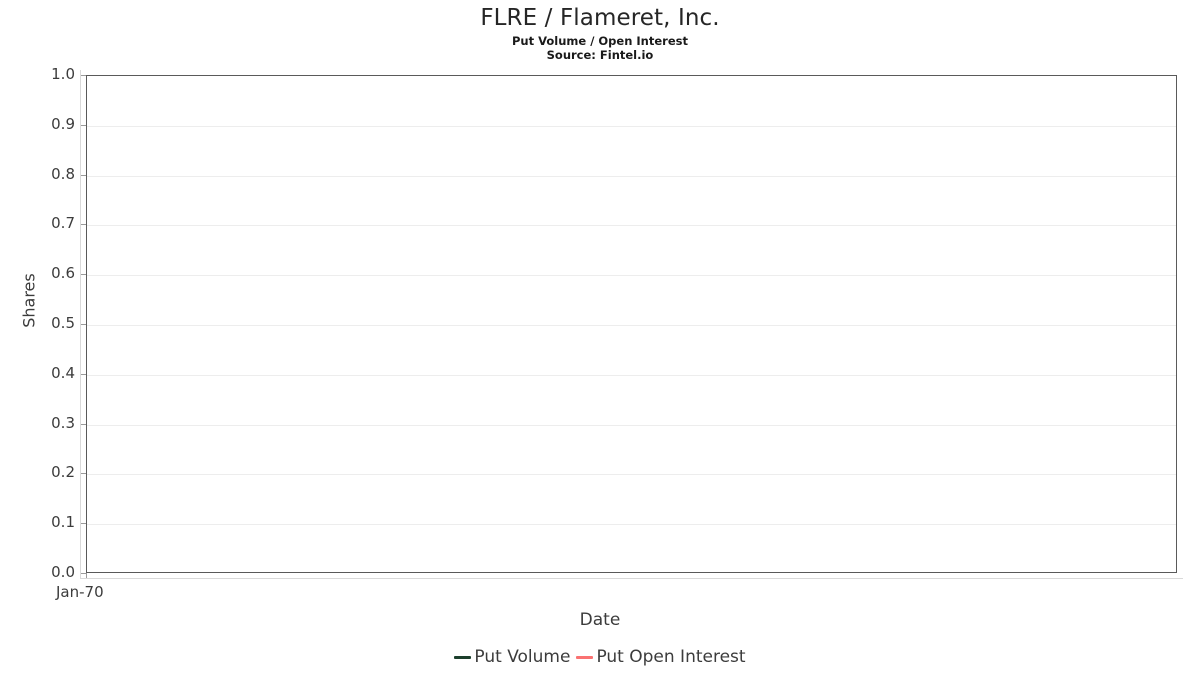 The width and height of the screenshot is (1200, 675). What do you see at coordinates (29, 300) in the screenshot?
I see `y-axis-label: Shares` at bounding box center [29, 300].